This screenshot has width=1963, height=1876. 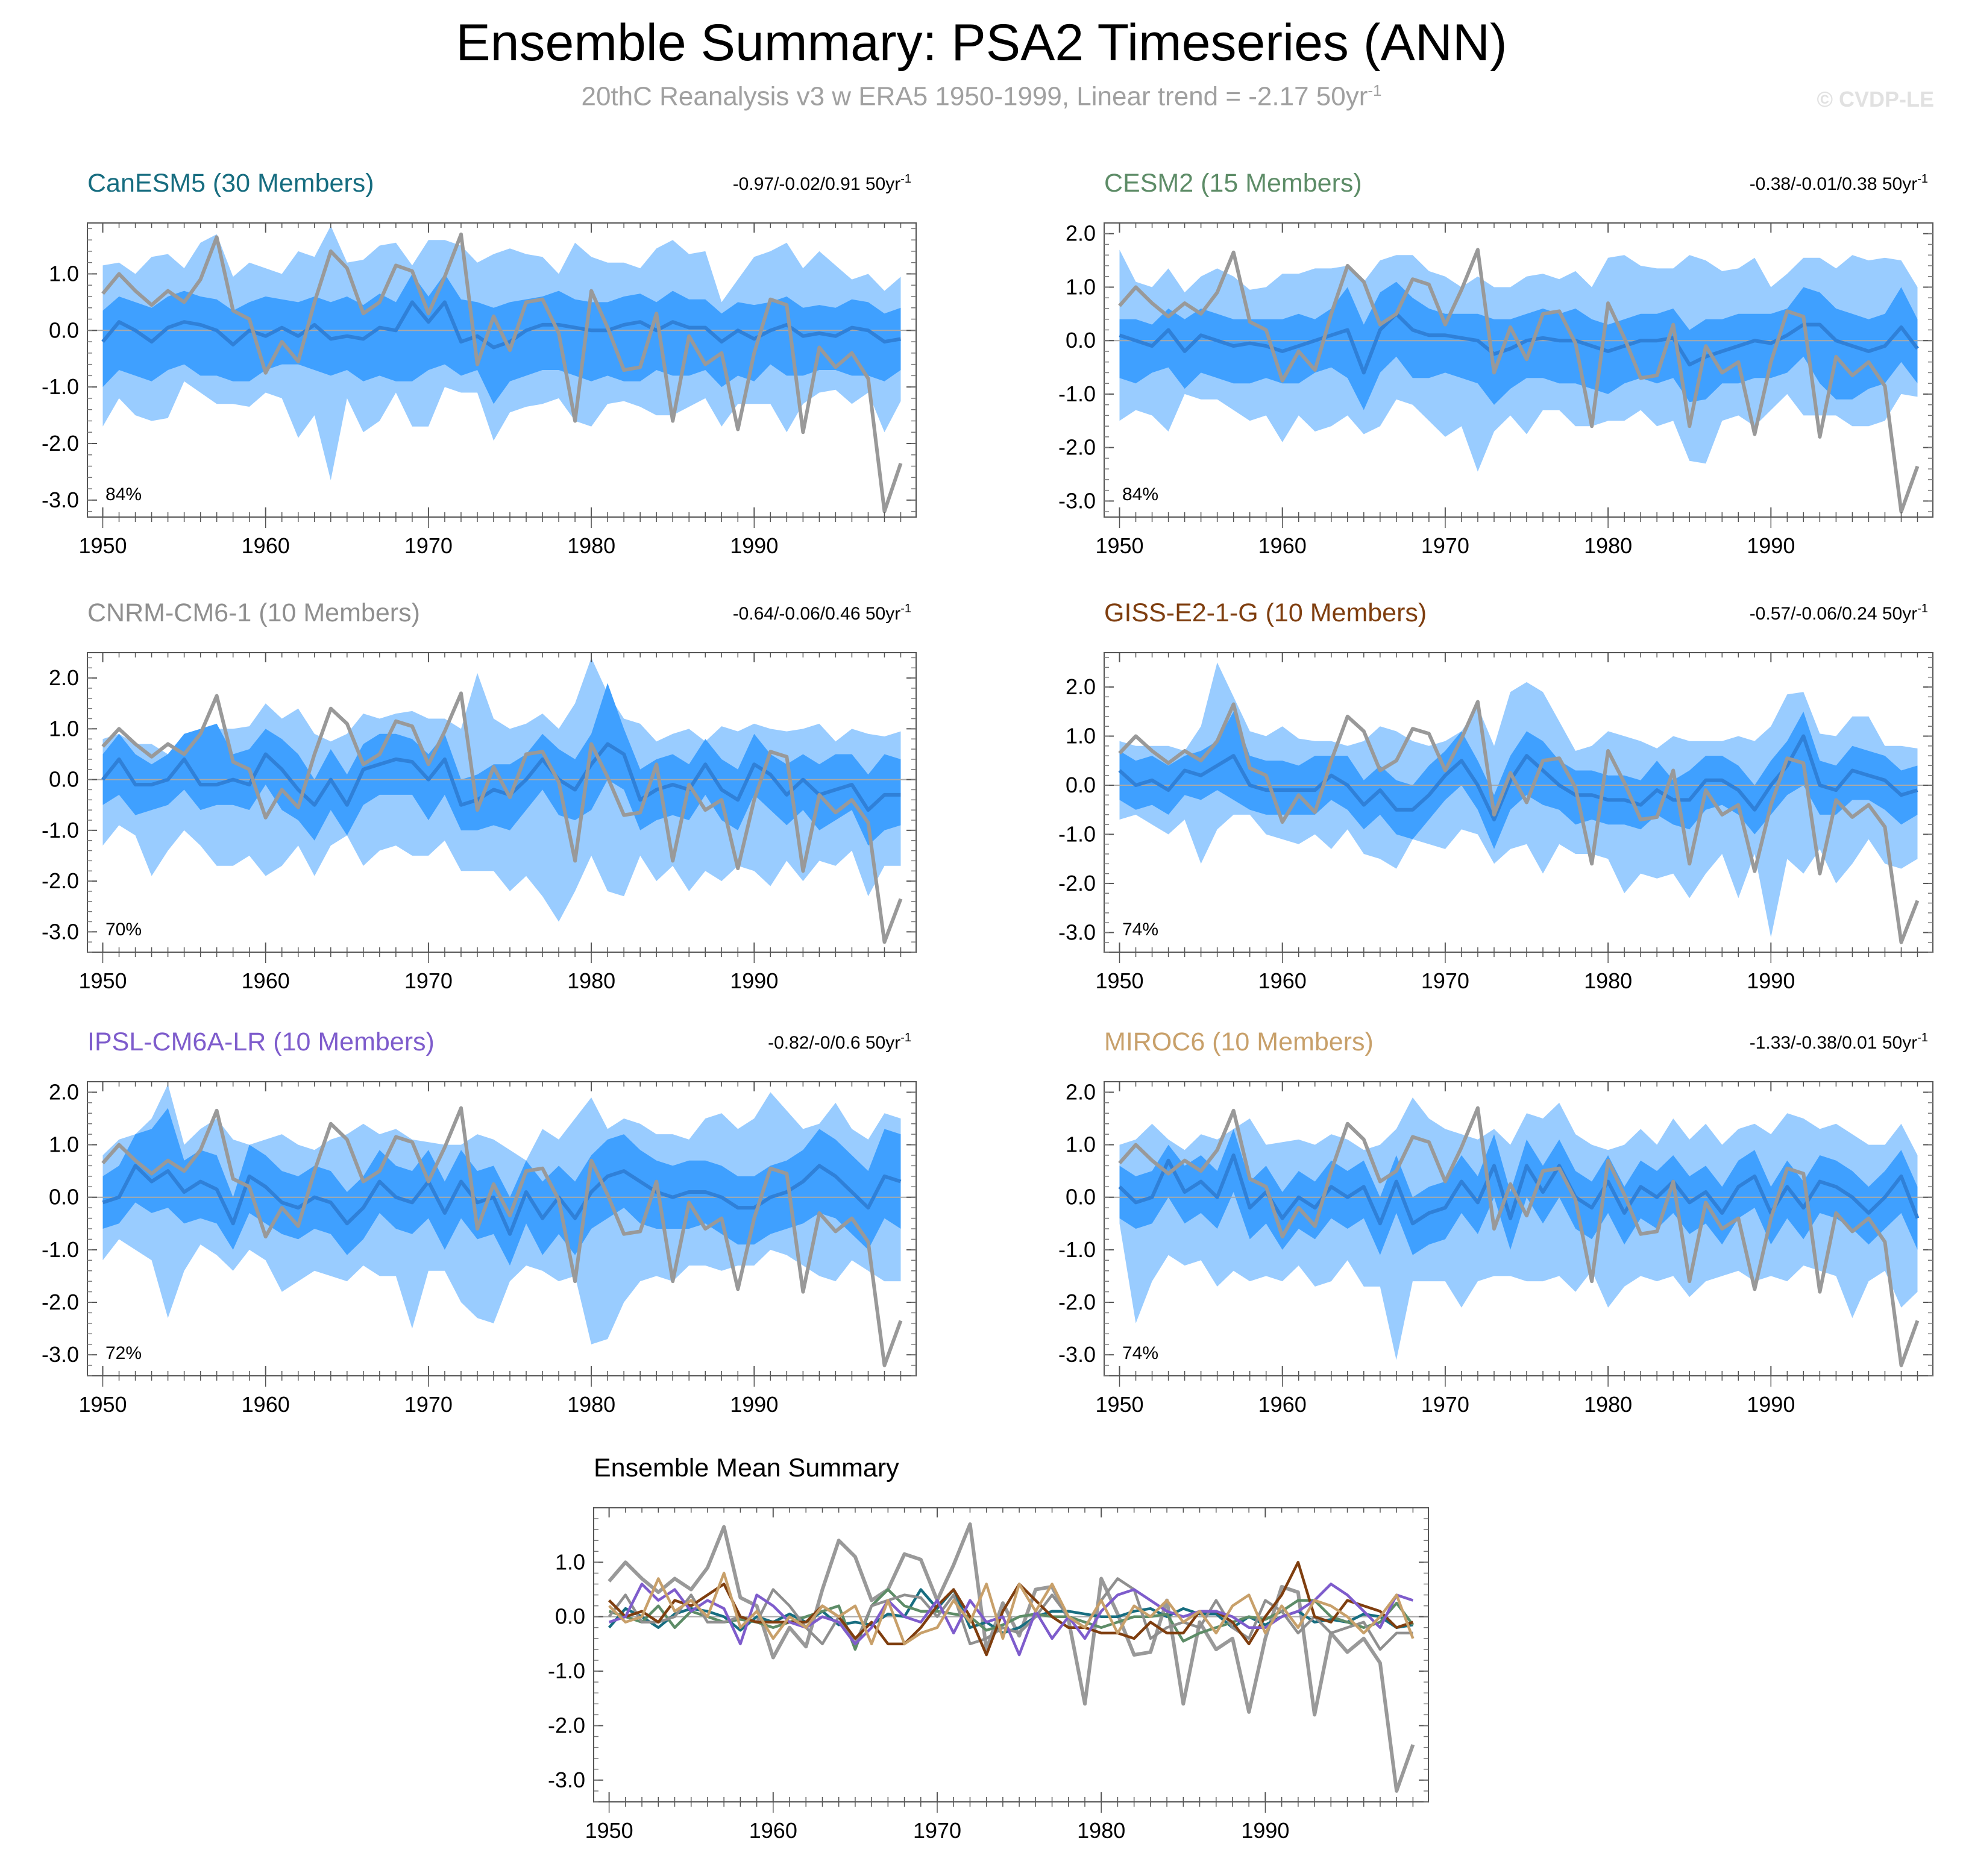 I want to click on outer-range-band, so click(x=1518, y=1228).